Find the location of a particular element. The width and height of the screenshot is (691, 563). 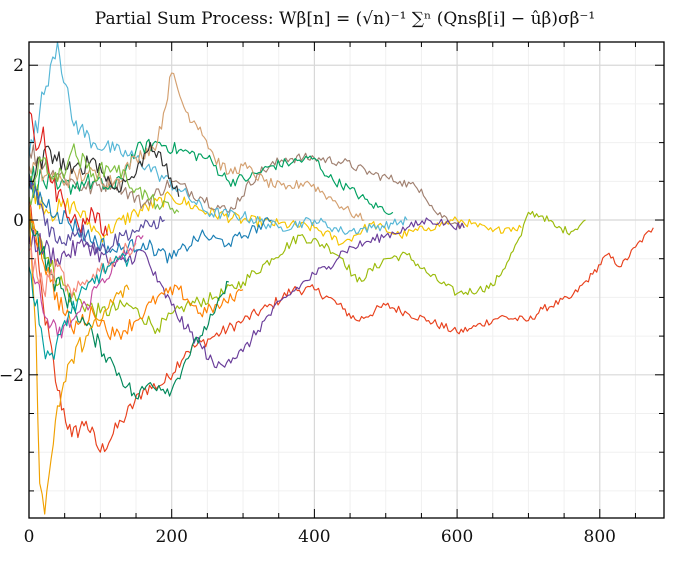

x-tick-label: 200 is located at coordinates (171, 537).